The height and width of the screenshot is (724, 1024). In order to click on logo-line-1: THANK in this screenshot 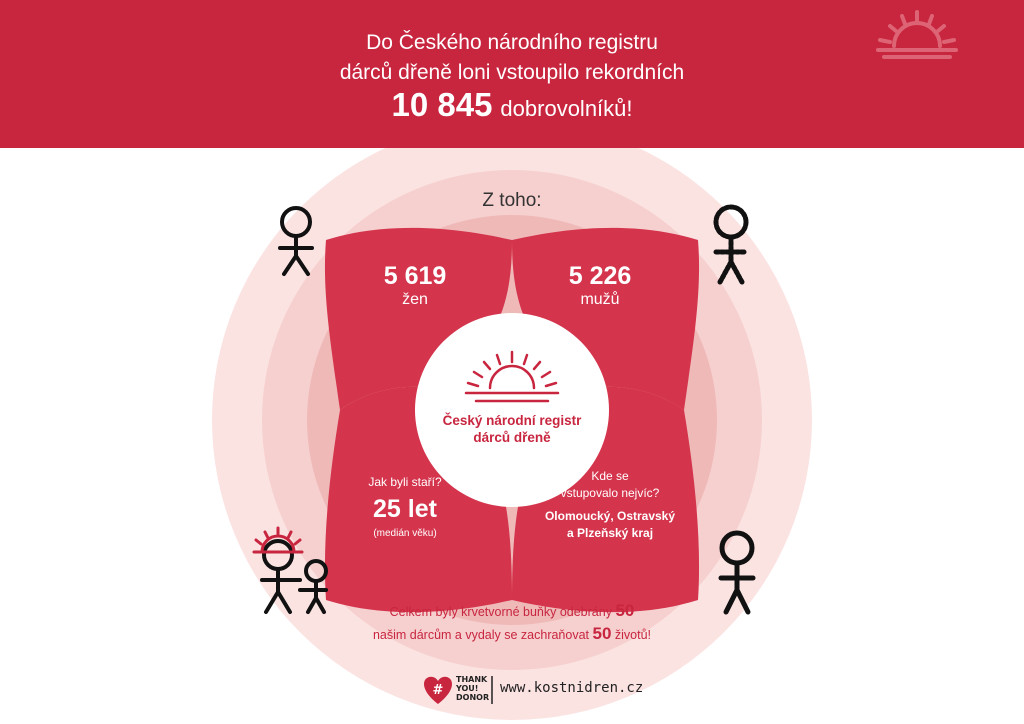, I will do `click(472, 679)`.